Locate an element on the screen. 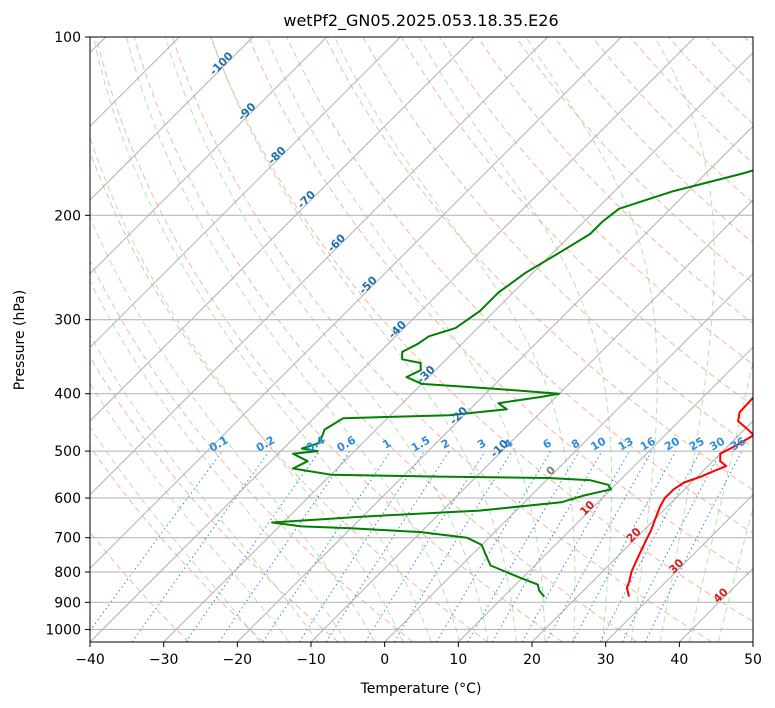  x-tick-label: 50 is located at coordinates (753, 660).